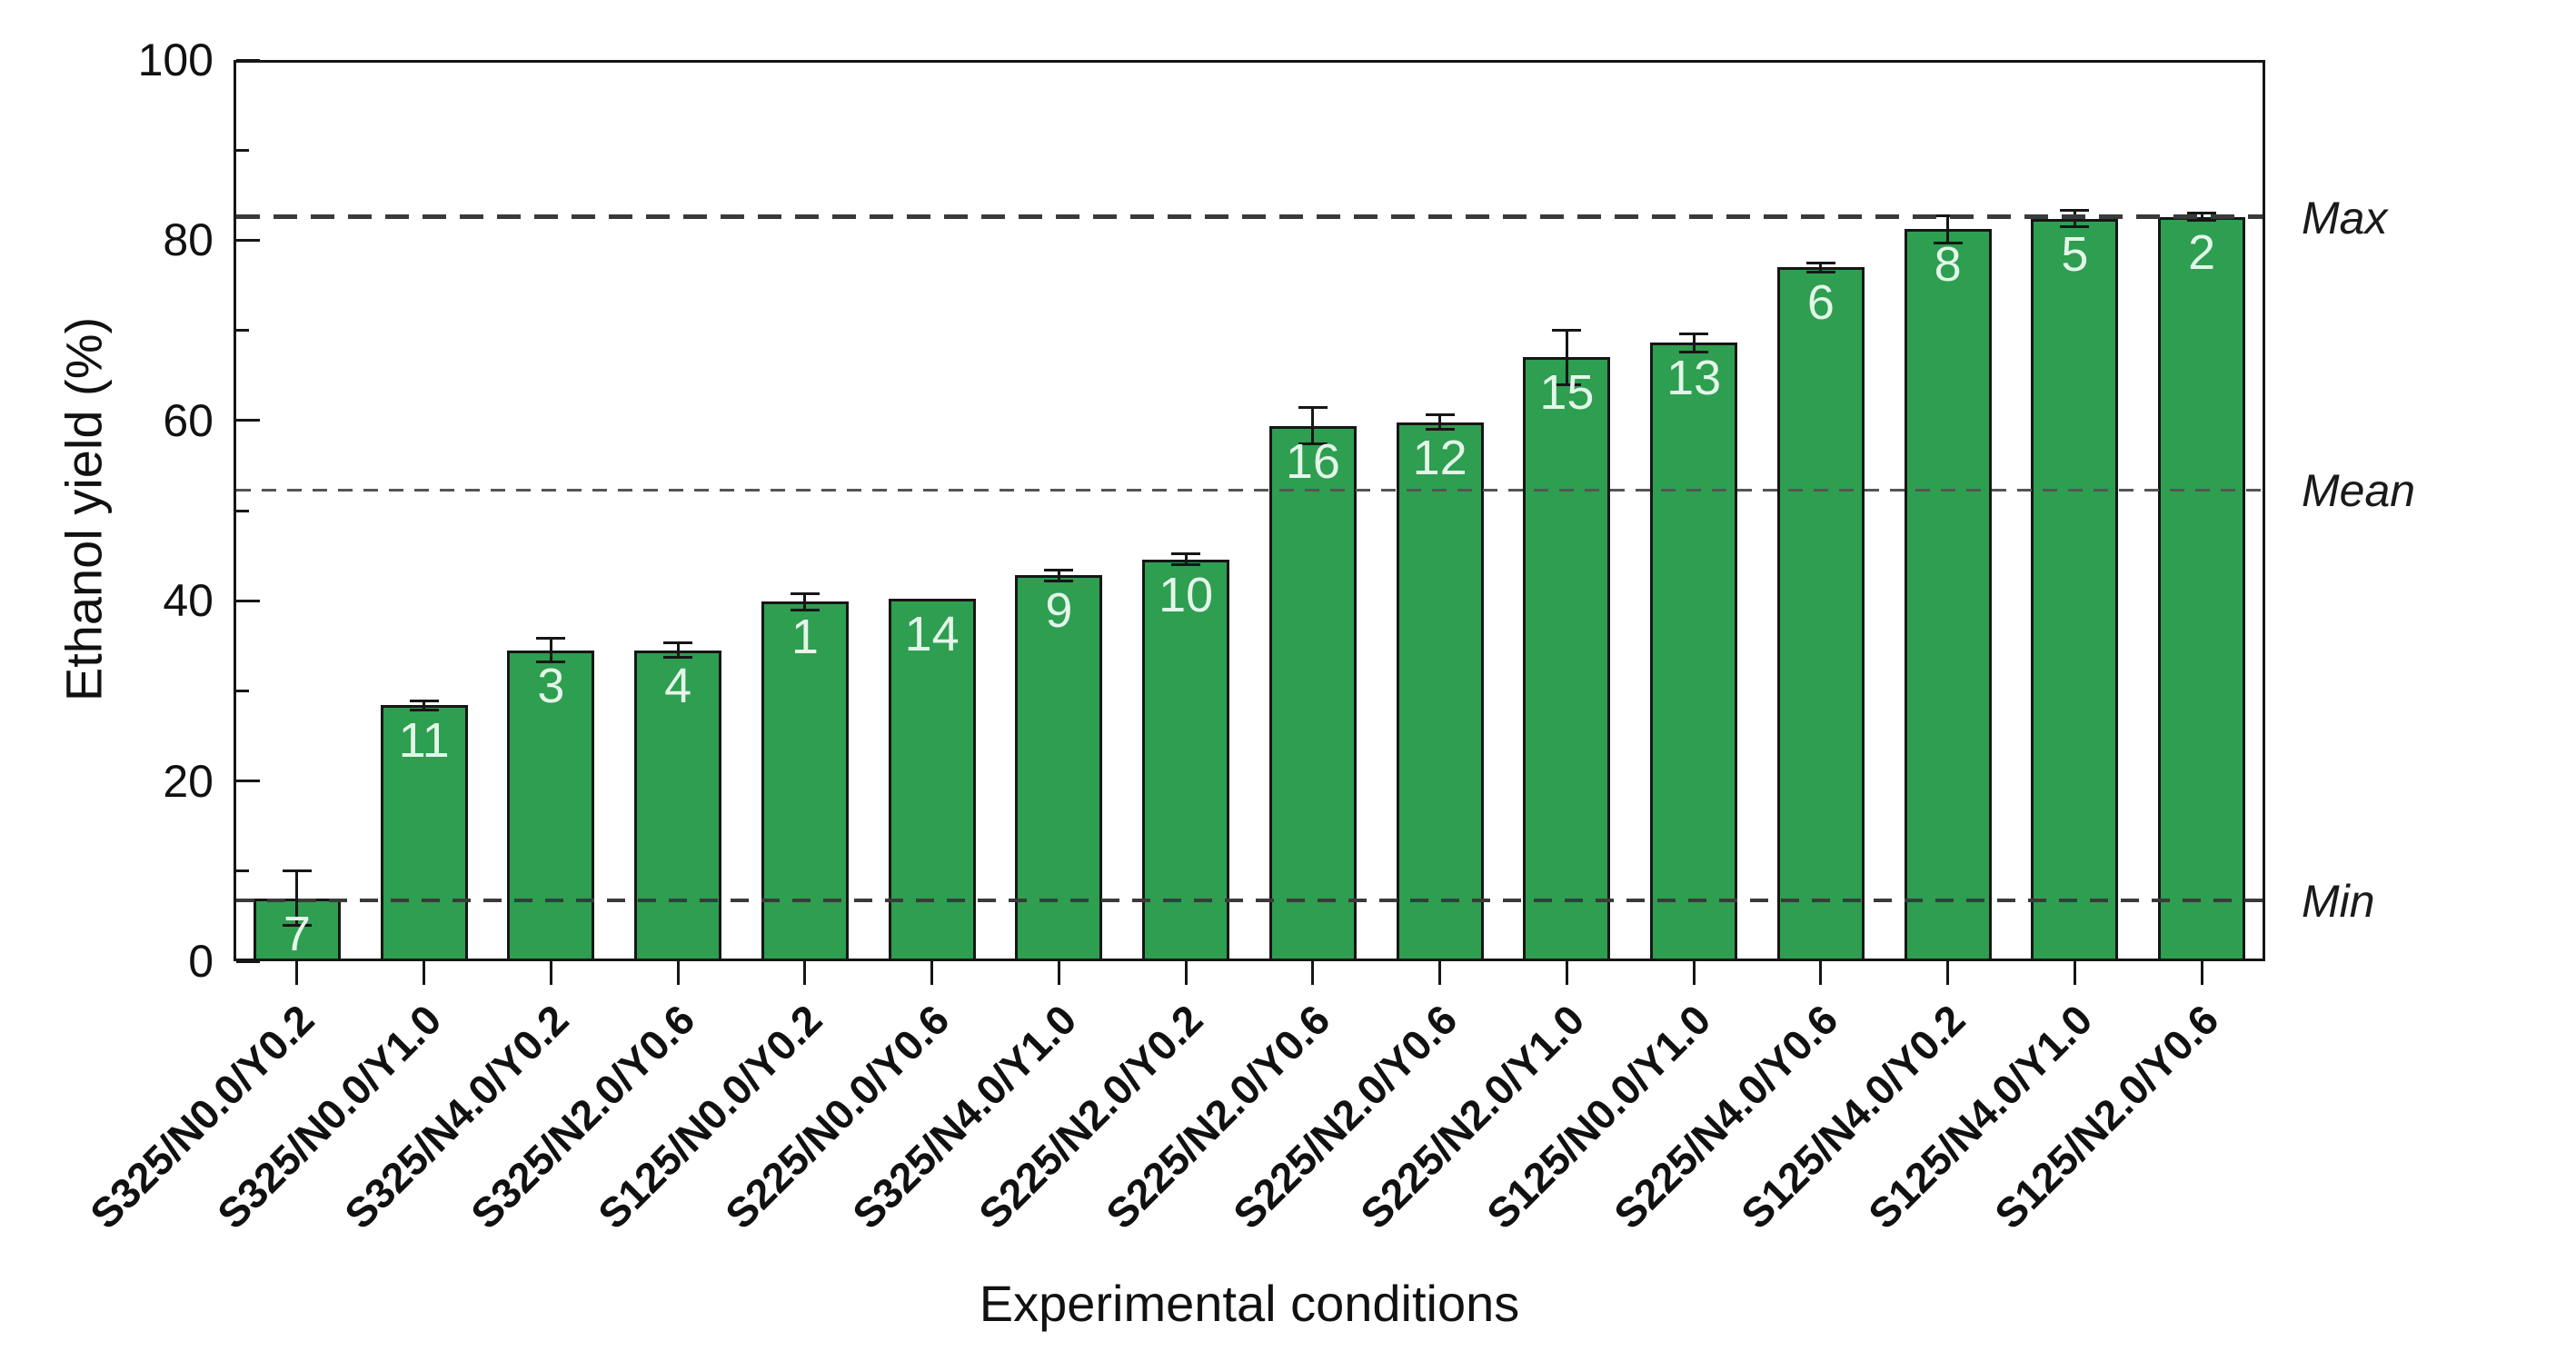  What do you see at coordinates (297, 934) in the screenshot?
I see `bar-number-label: 7` at bounding box center [297, 934].